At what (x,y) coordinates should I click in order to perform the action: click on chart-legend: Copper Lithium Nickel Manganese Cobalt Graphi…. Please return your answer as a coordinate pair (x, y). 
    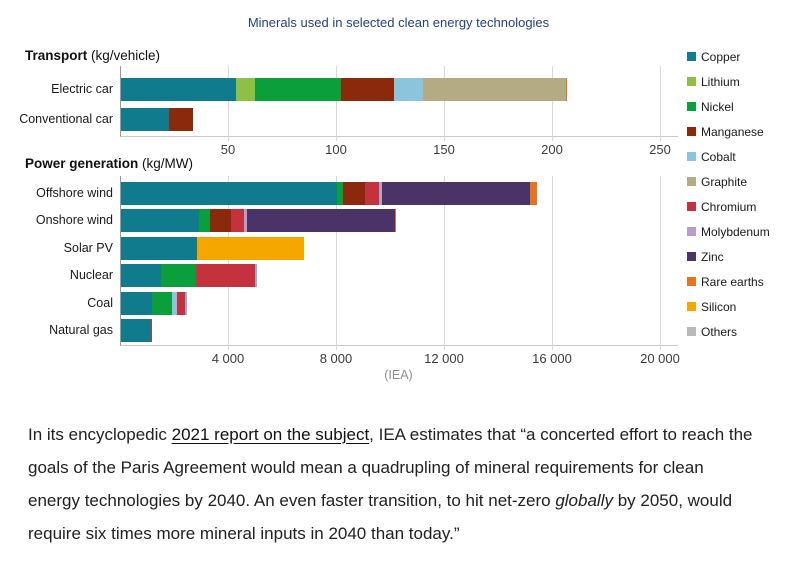
    Looking at the image, I should click on (728, 194).